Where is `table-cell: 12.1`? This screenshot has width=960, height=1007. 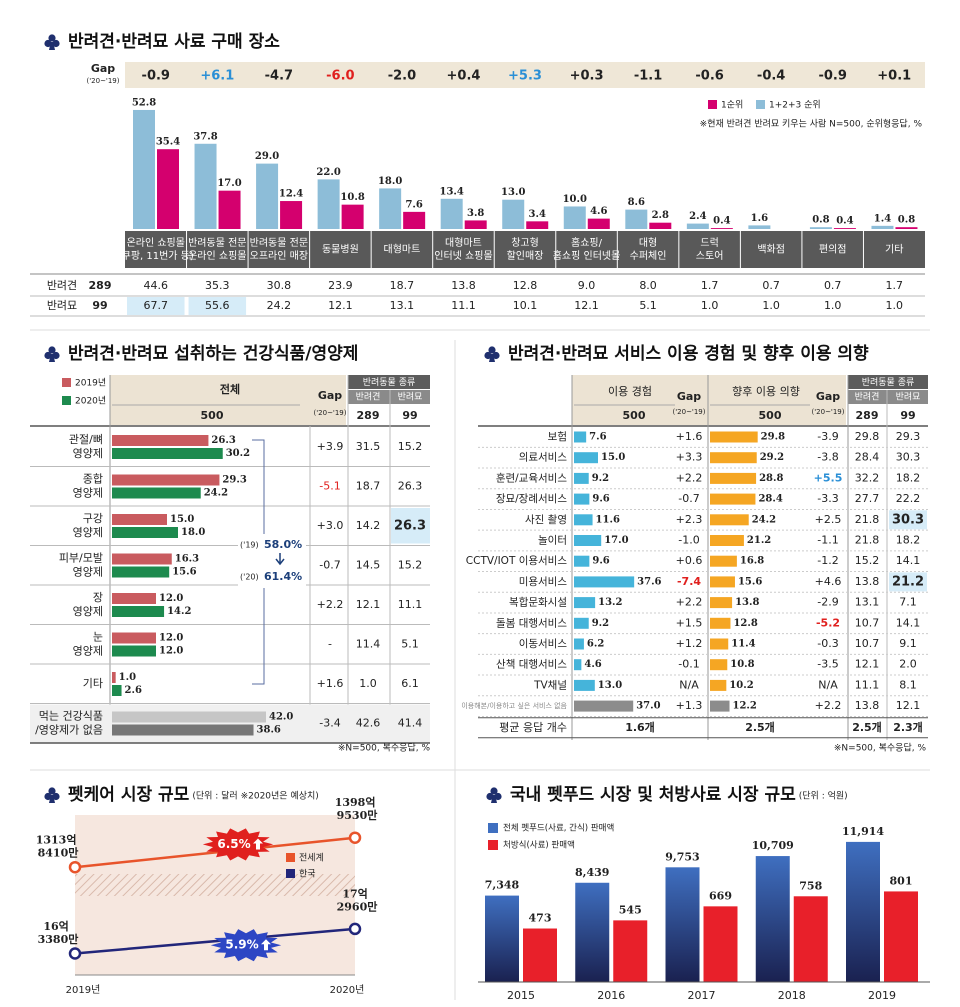 table-cell: 12.1 is located at coordinates (908, 705).